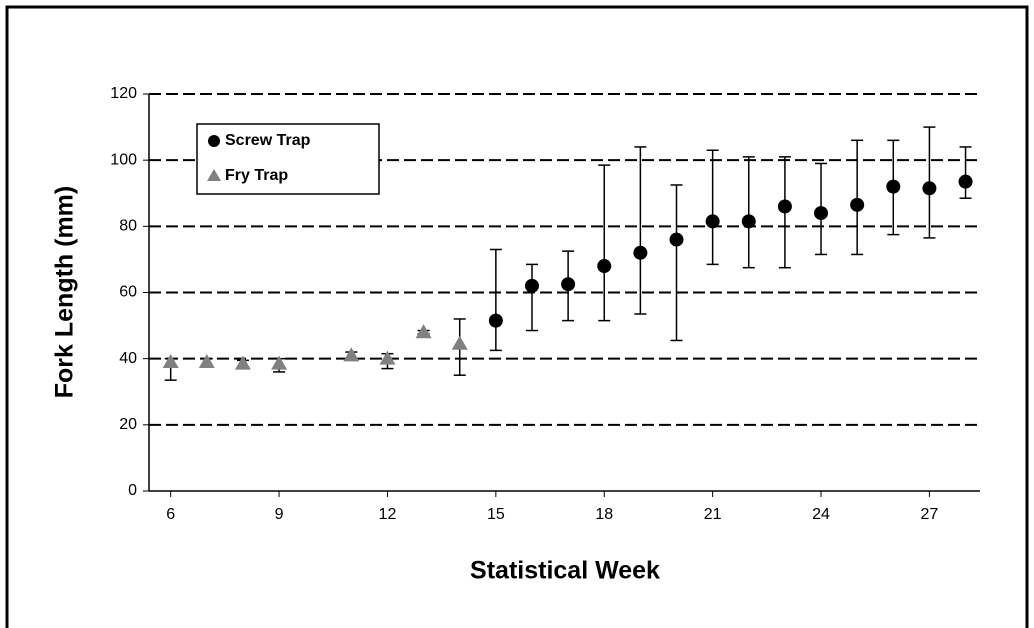  I want to click on x-tick-label: 27, so click(930, 514).